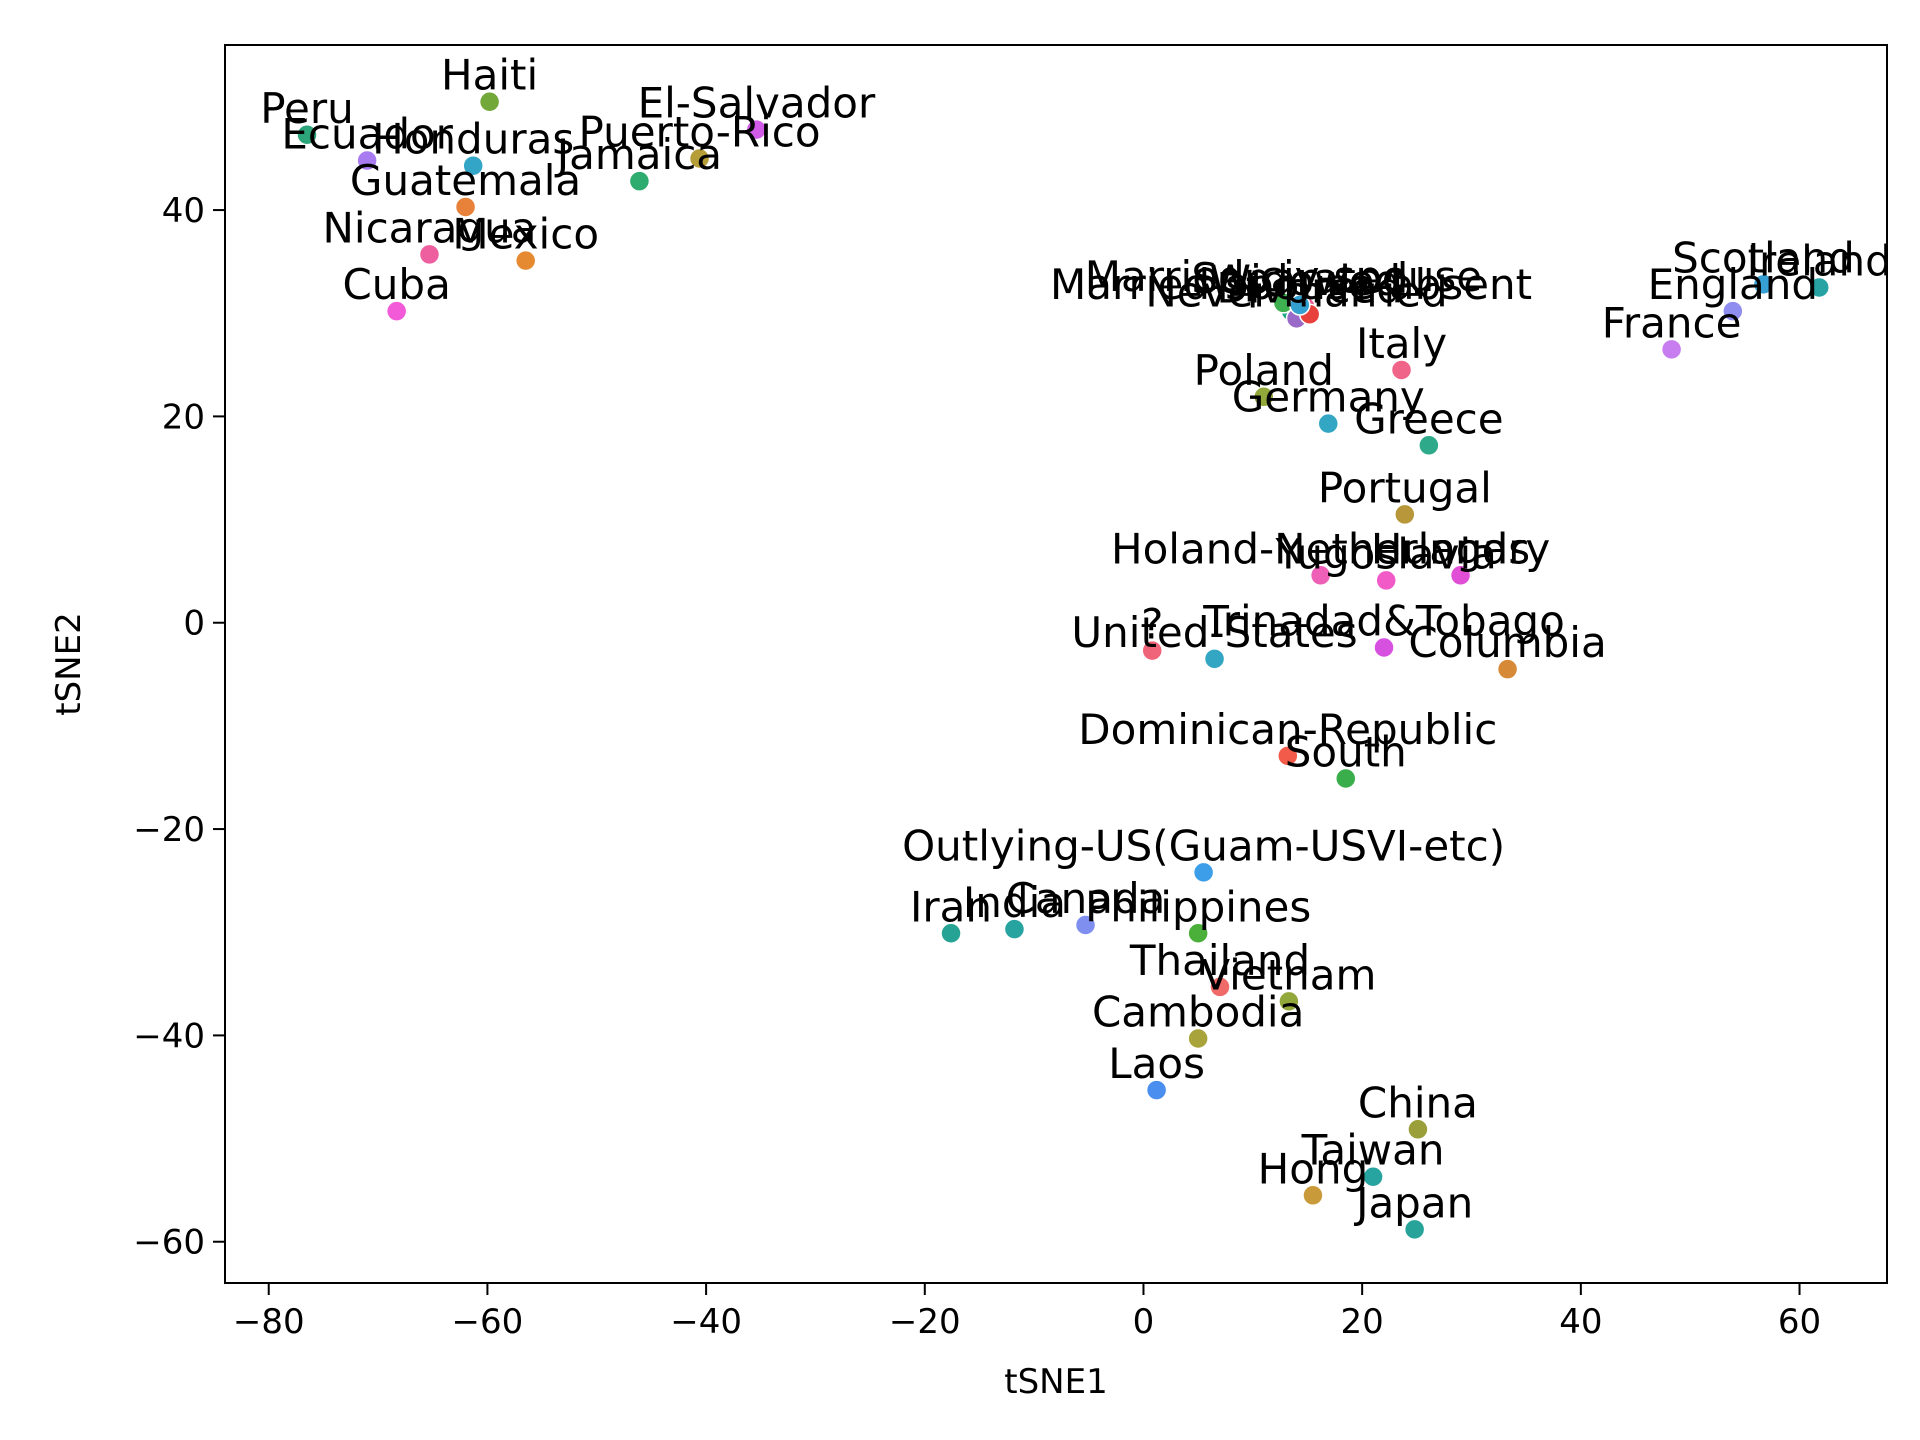  I want to click on point-label: South, so click(1346, 752).